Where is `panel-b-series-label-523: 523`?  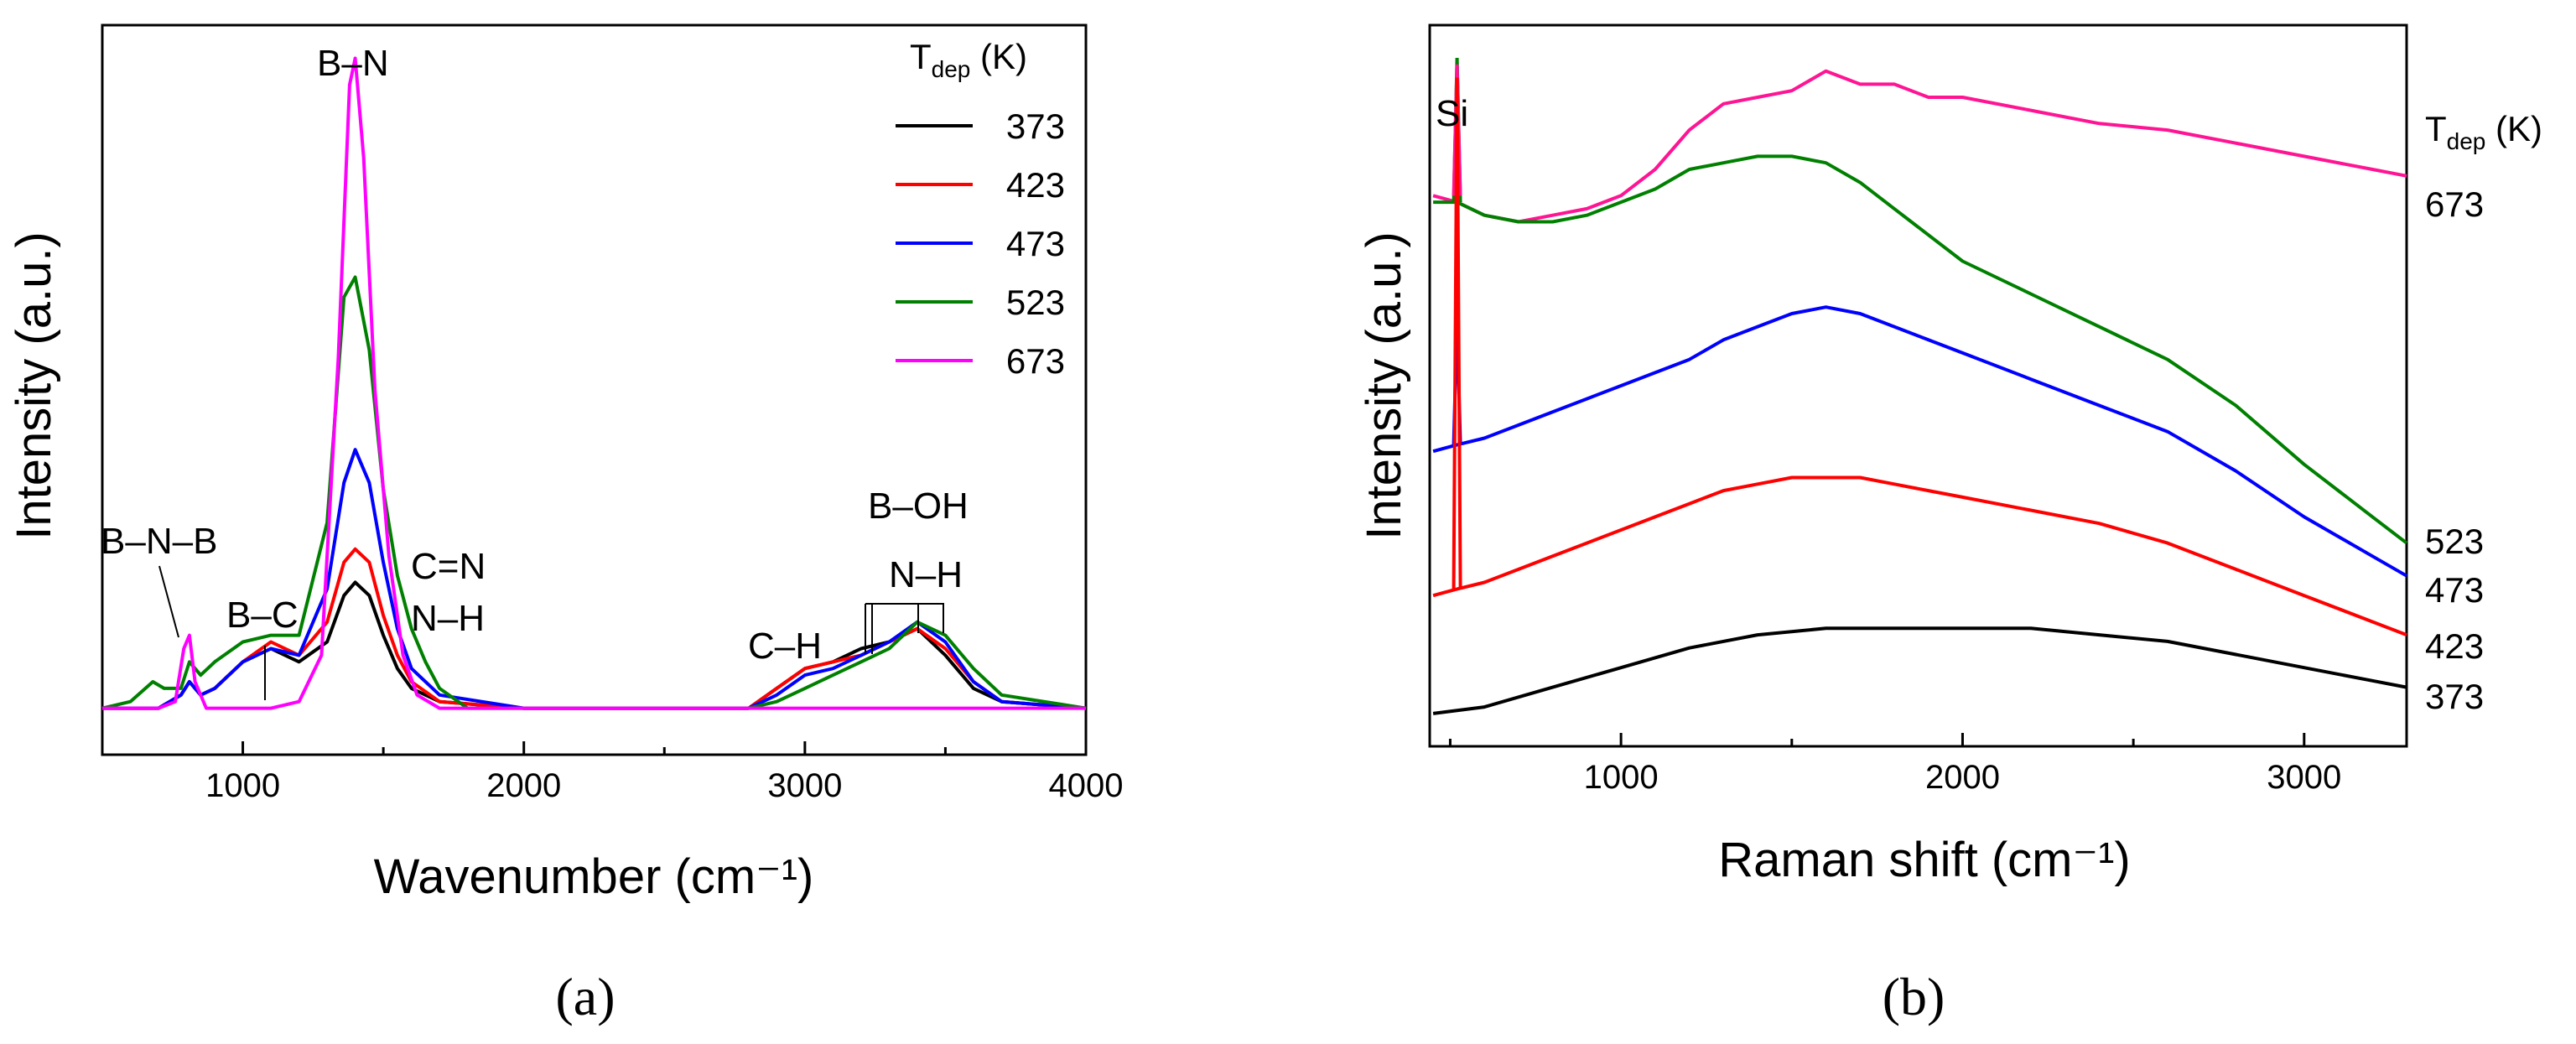
panel-b-series-label-523: 523 is located at coordinates (2454, 541).